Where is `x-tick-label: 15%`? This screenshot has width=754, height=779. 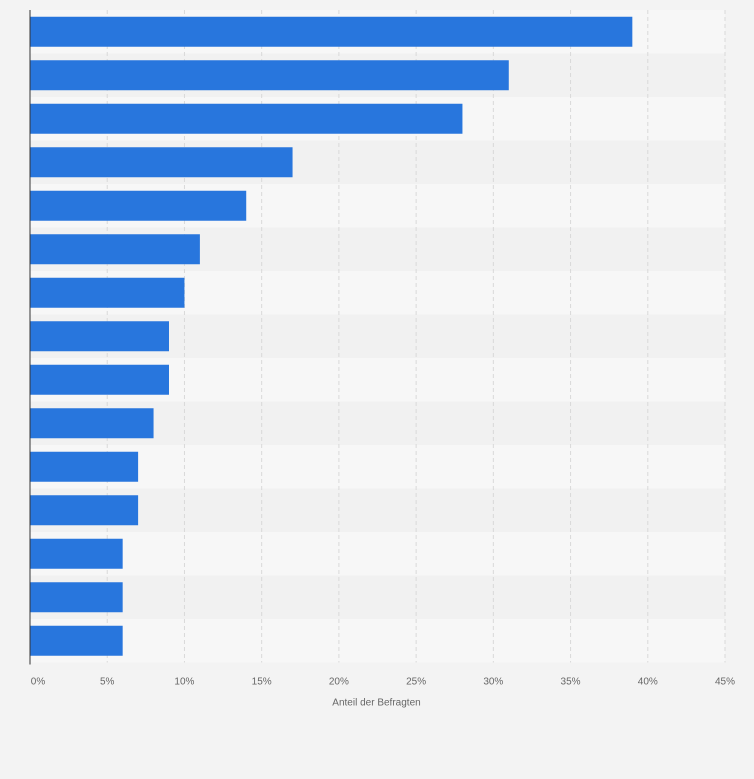
x-tick-label: 15% is located at coordinates (262, 682).